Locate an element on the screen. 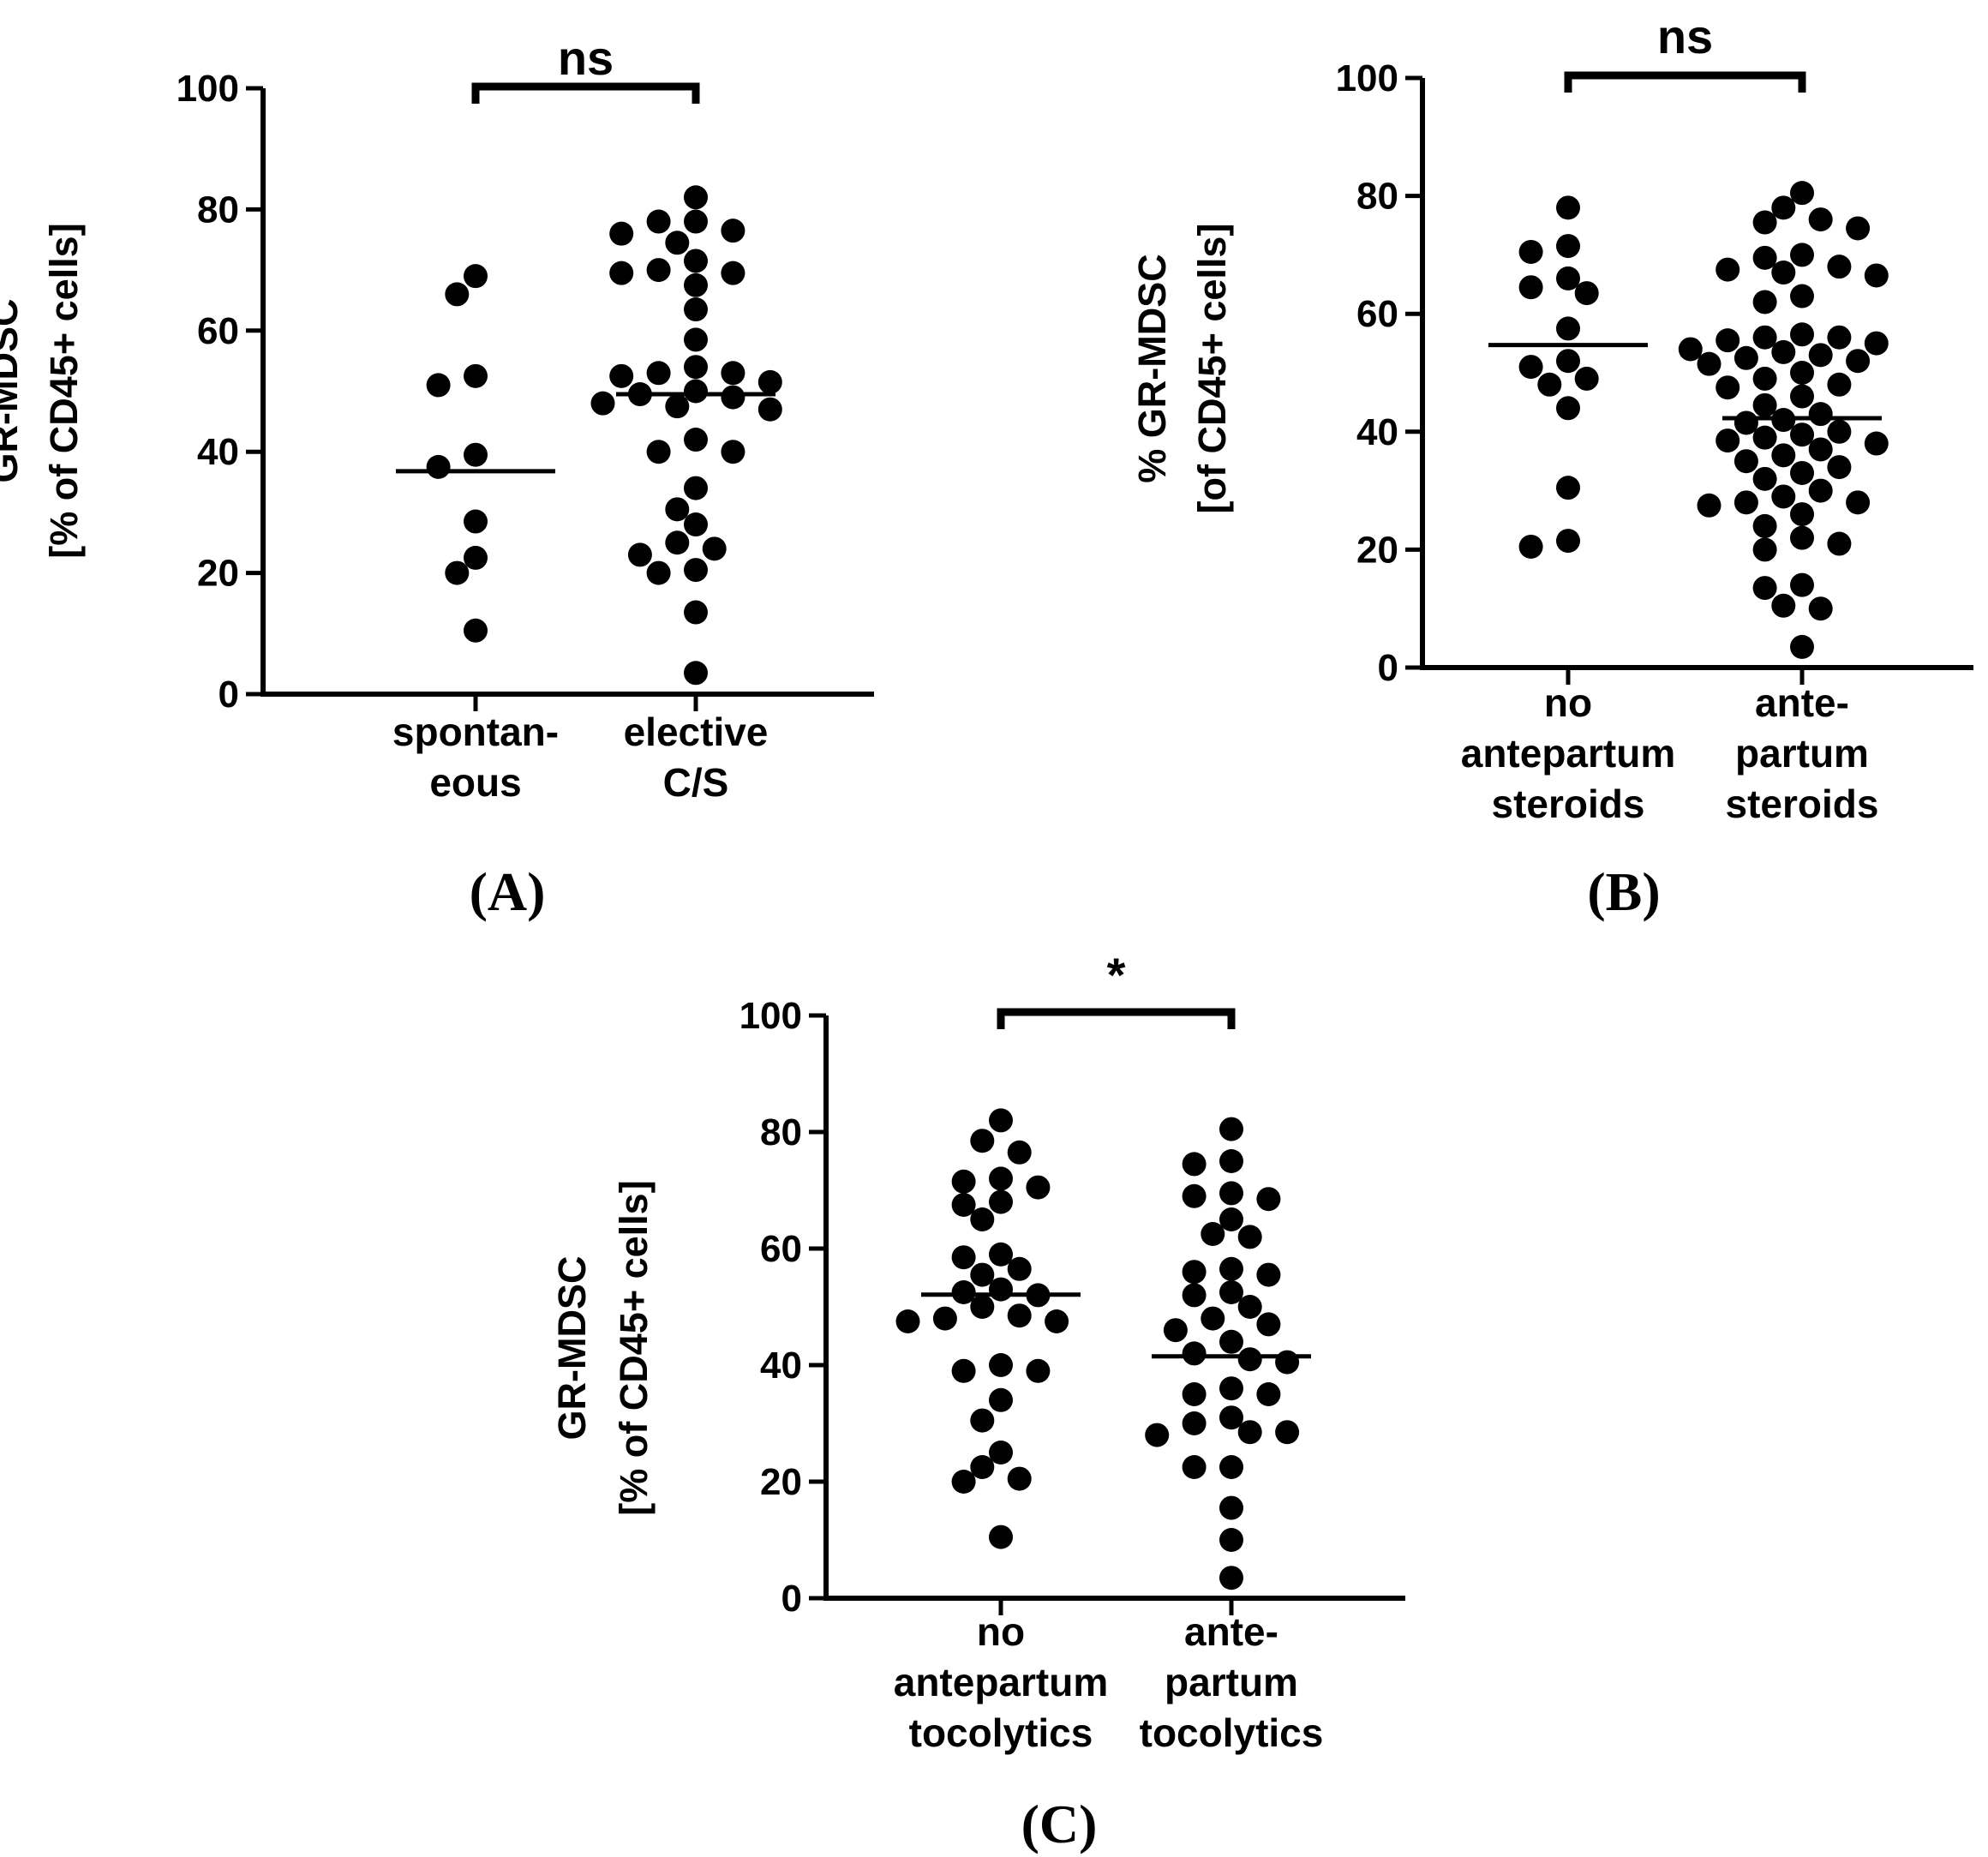  y-tick-label: 60 is located at coordinates (218, 331).